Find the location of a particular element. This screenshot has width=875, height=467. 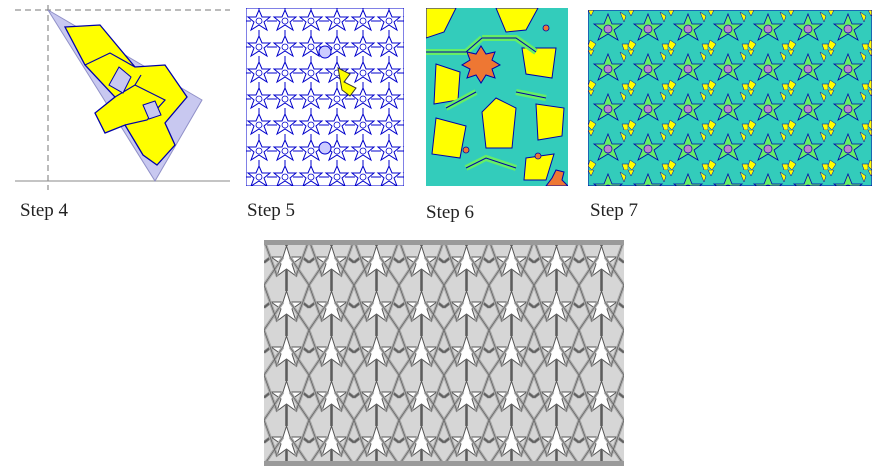

step5-diagram is located at coordinates (325, 97).